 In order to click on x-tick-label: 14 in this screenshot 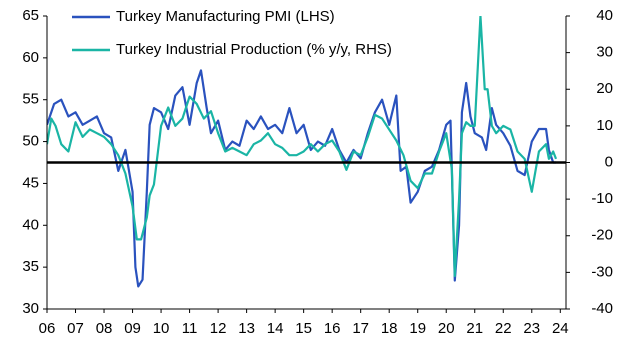, I will do `click(275, 328)`.